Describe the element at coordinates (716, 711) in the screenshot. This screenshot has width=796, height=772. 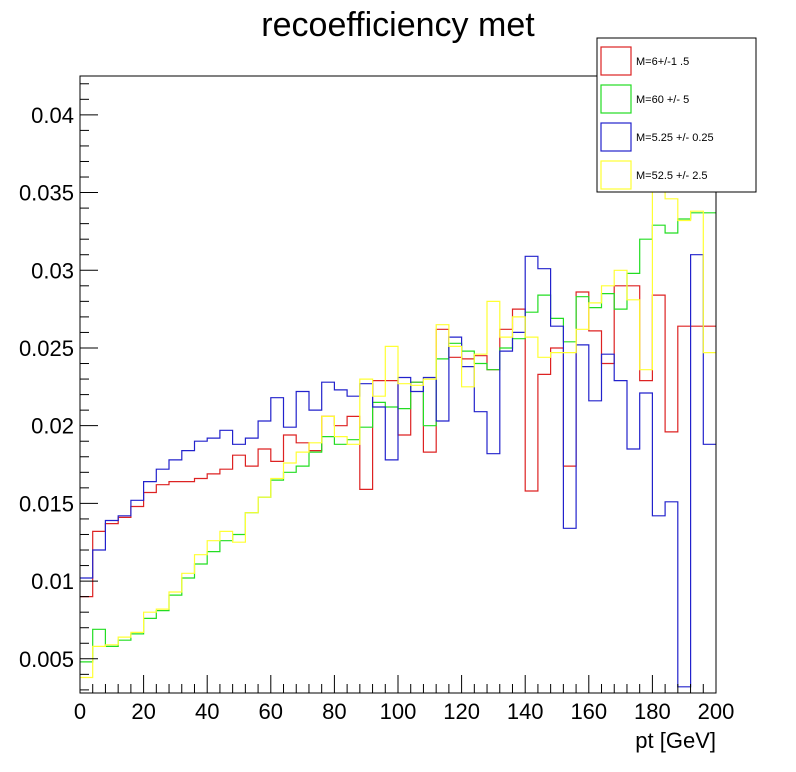
I see `x-tick-label: 200` at that location.